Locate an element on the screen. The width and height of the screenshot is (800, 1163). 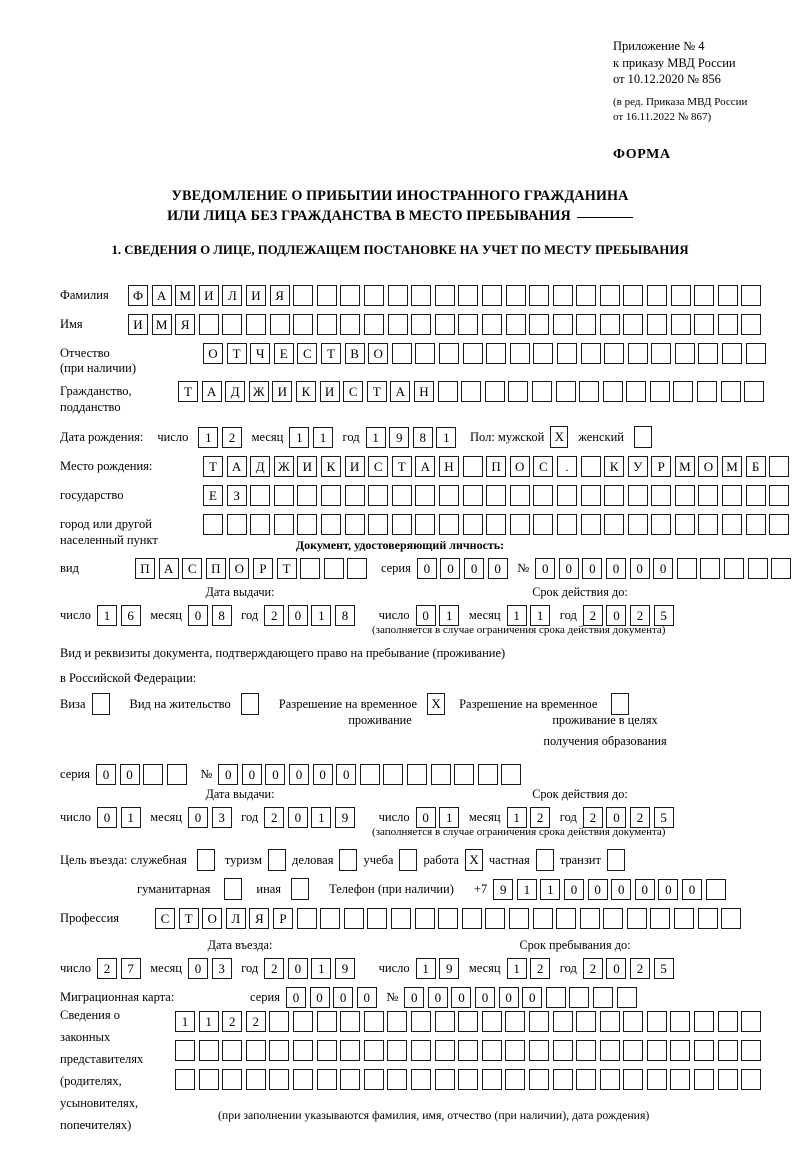
char-cell: Я is located at coordinates (185, 324).